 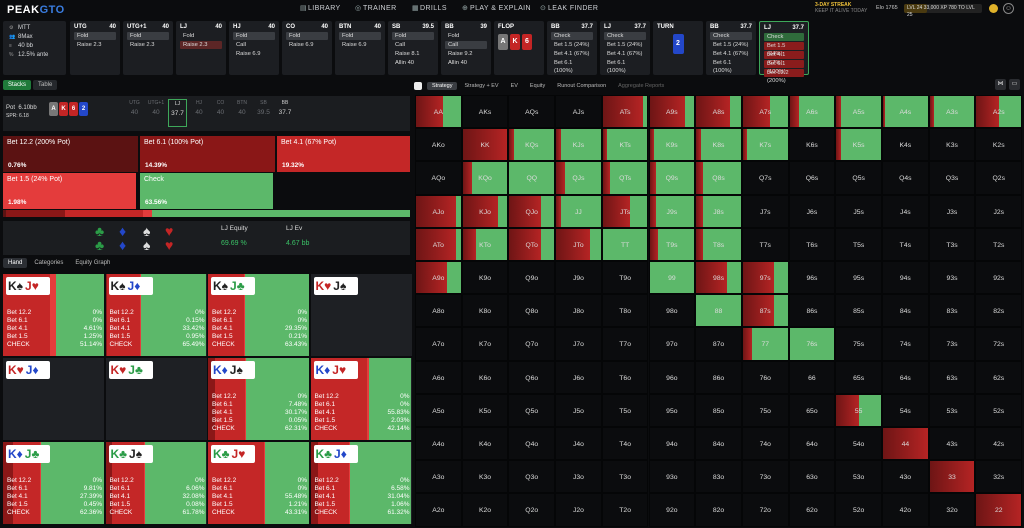 What do you see at coordinates (1014, 84) in the screenshot?
I see `gamepad-icon: ▭` at bounding box center [1014, 84].